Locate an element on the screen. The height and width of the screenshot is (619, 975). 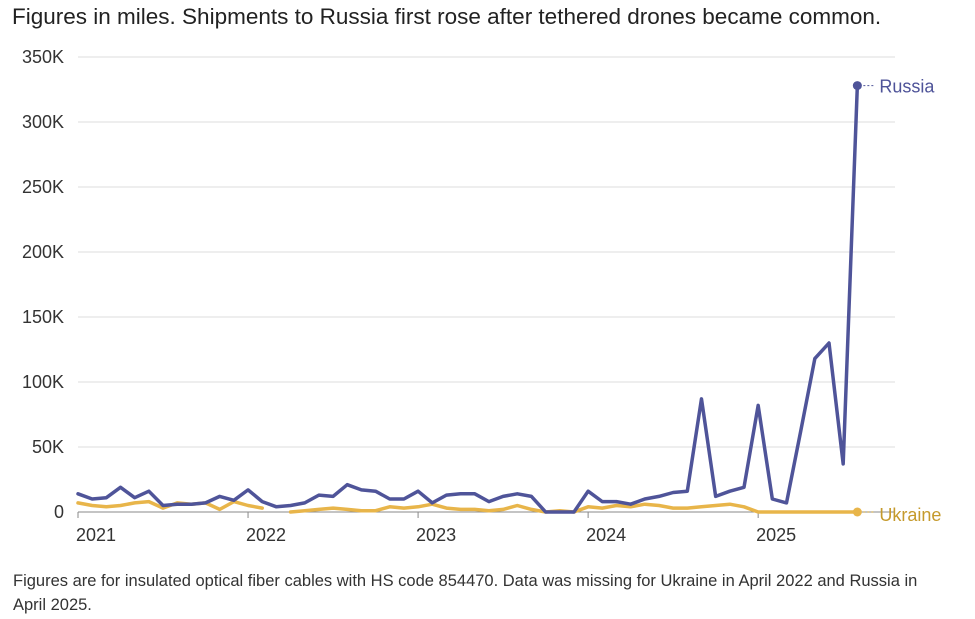
y-tick-label: 50K is located at coordinates (48, 447).